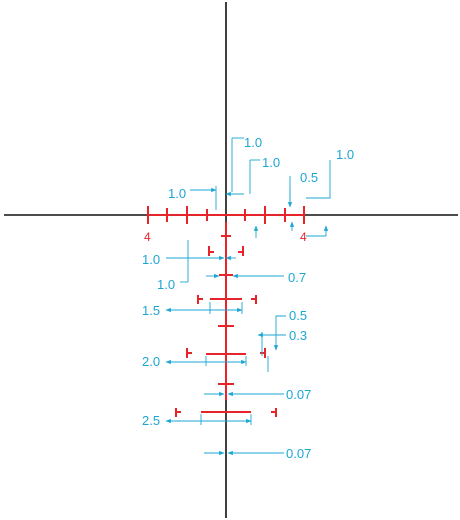 The height and width of the screenshot is (520, 460). I want to click on label-dot-07: 0.7, so click(297, 277).